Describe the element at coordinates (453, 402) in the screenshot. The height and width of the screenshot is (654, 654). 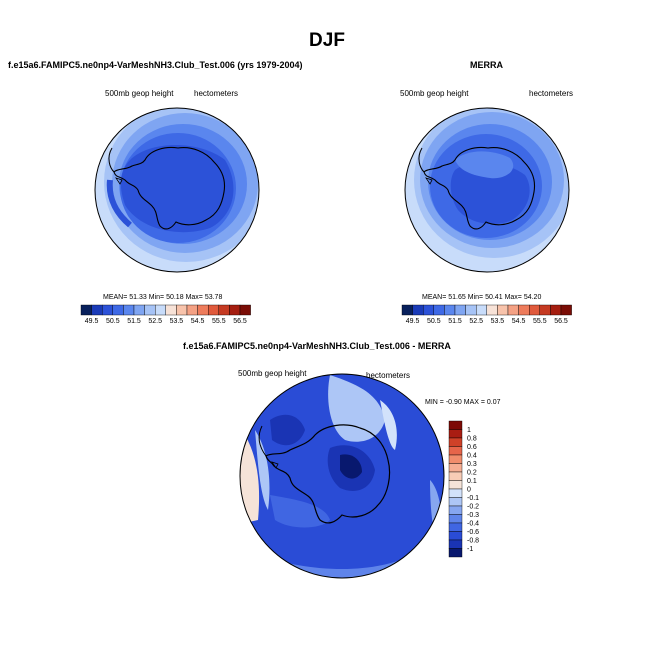
I see `panel3-min-value: -0.90` at that location.